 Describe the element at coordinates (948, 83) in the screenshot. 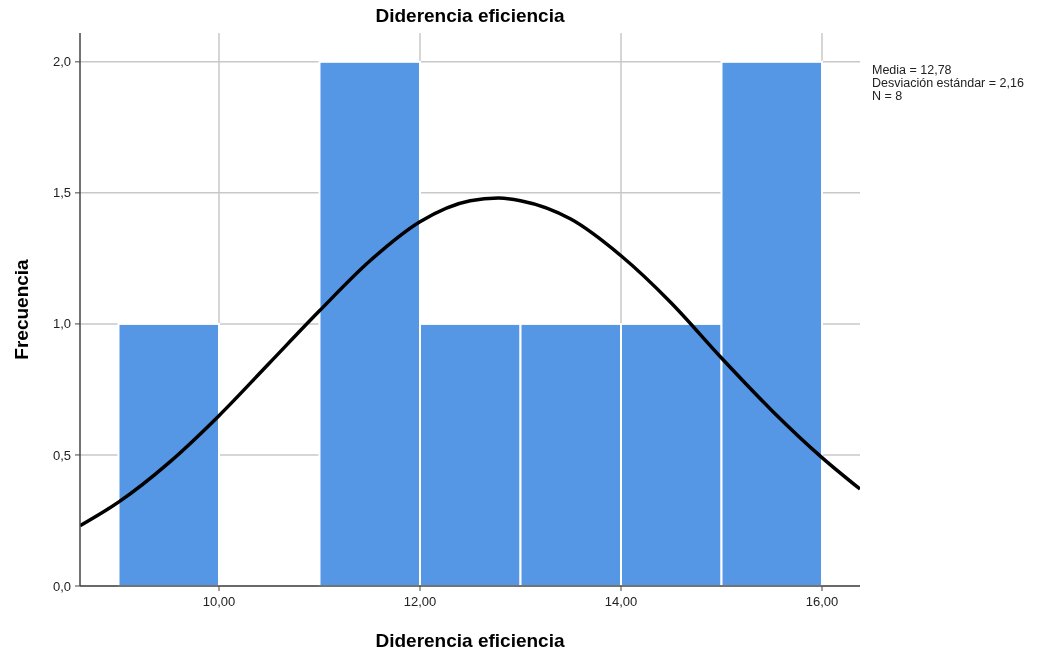

I see `text: Desviación estándar = 2,16` at that location.